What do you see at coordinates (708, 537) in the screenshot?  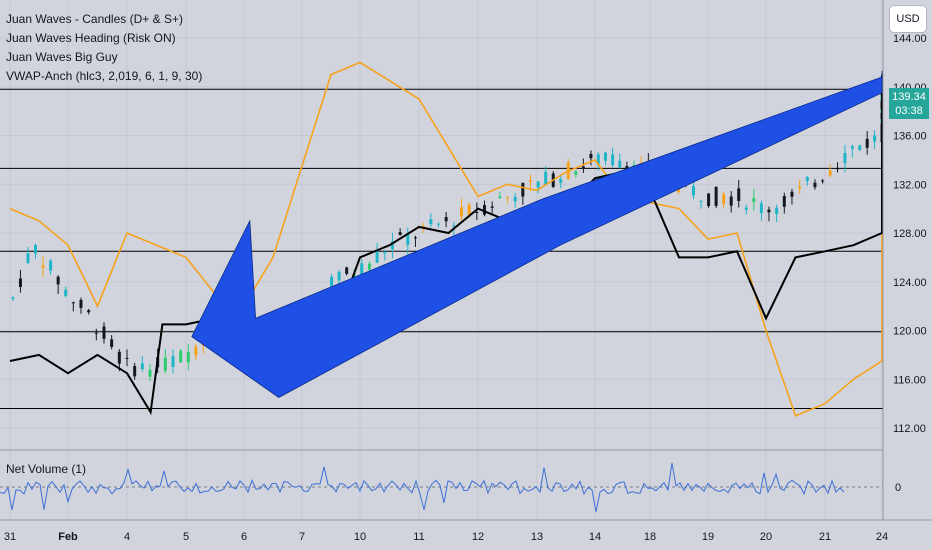 I see `x-tick-label-12: 19` at bounding box center [708, 537].